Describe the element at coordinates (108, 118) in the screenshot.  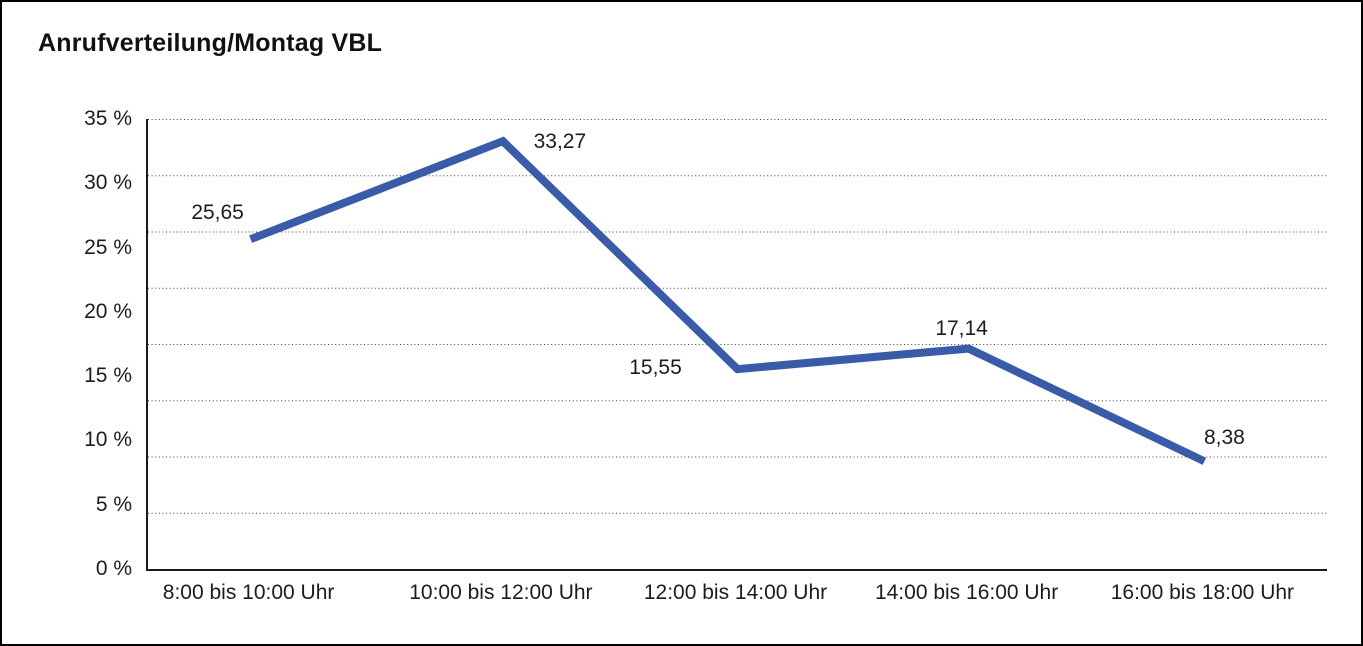
I see `y-tick-label: 35 %` at that location.